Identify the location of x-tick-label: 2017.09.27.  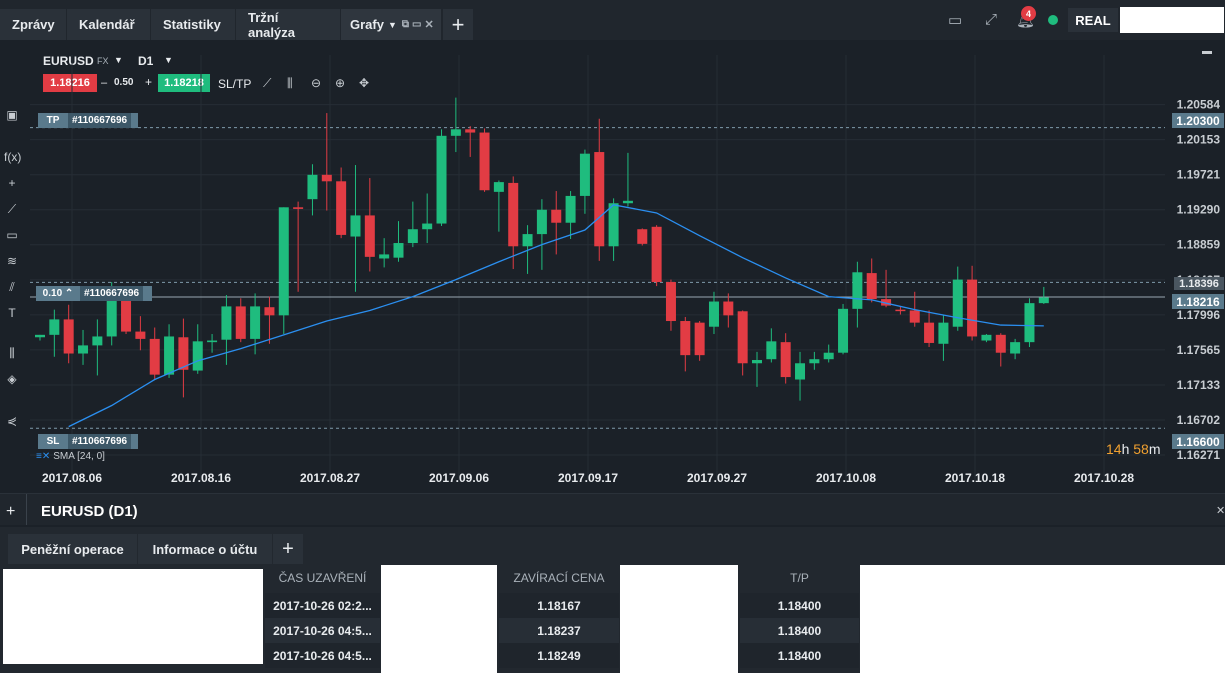
(717, 478).